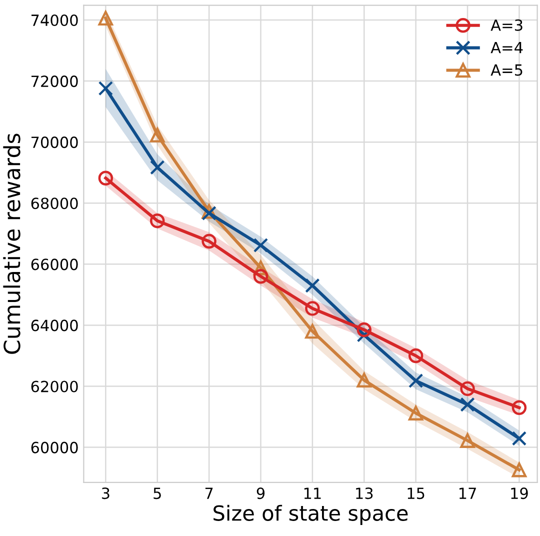 The image size is (540, 536). I want to click on x-tick-label: 7, so click(209, 493).